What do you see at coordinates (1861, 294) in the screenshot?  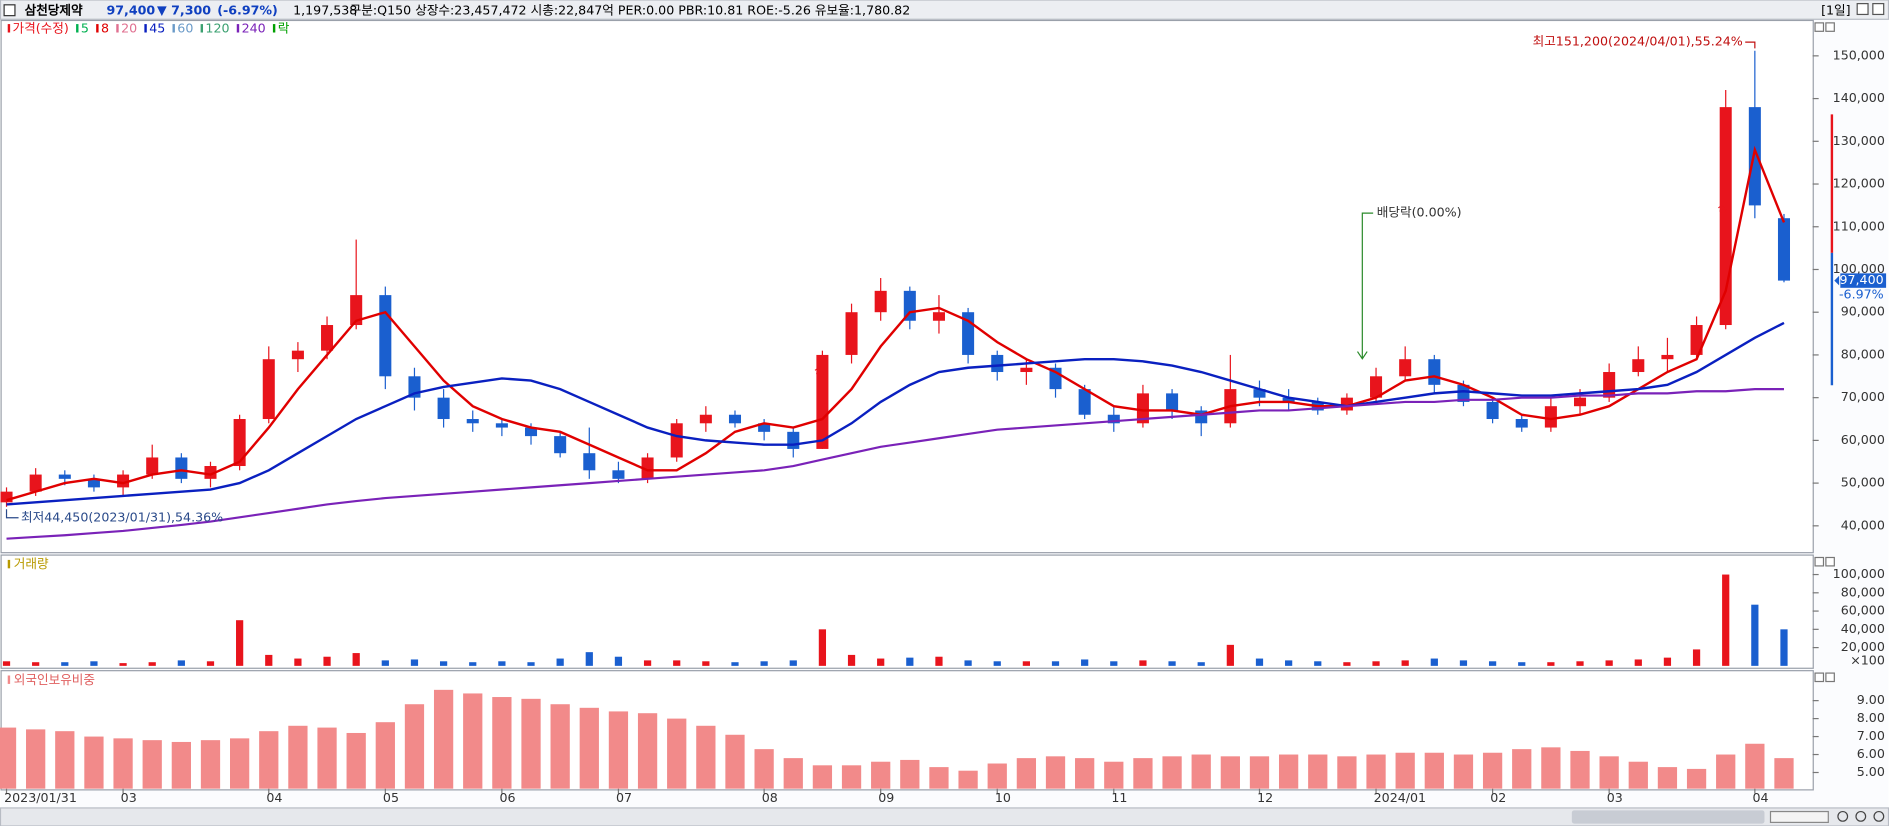 I see `last-change: -6.97%` at bounding box center [1861, 294].